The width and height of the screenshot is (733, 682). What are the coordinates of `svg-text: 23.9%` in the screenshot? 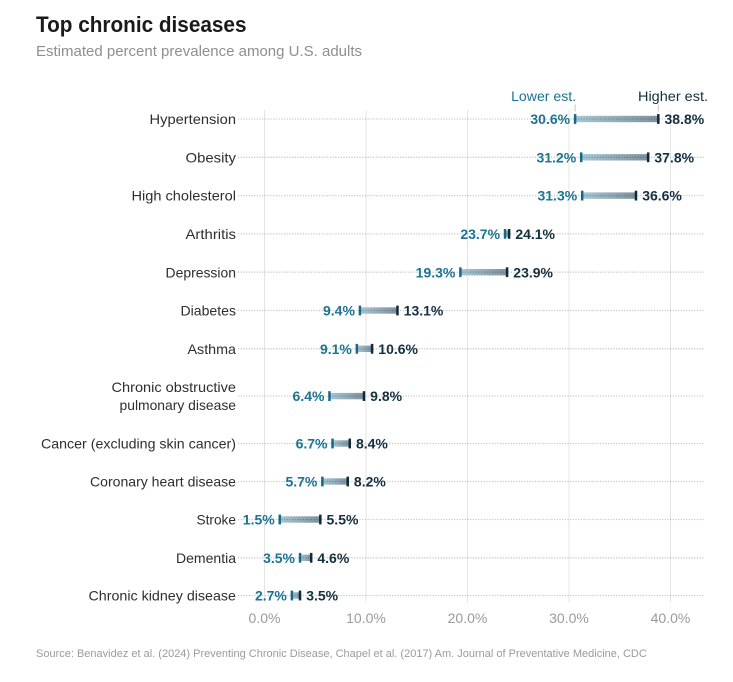 It's located at (533, 272).